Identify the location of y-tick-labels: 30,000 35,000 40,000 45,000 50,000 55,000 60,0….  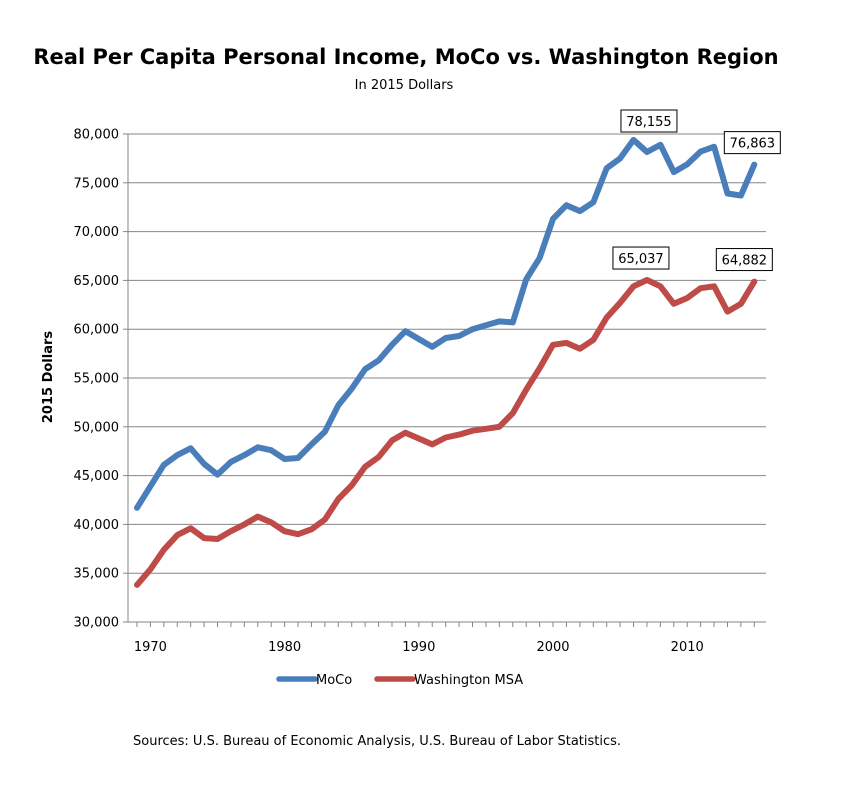
(97, 379).